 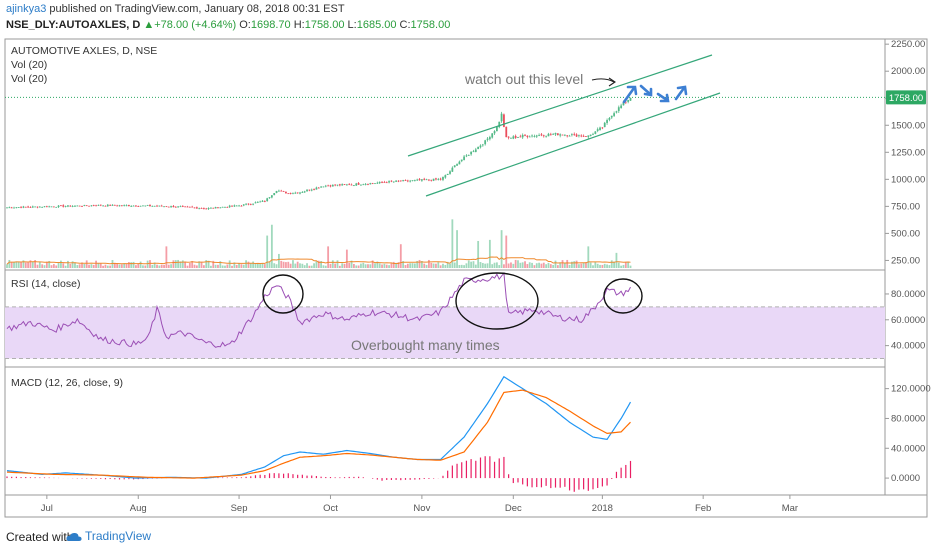 What do you see at coordinates (26, 9) in the screenshot?
I see `author-link: ajinkya3` at bounding box center [26, 9].